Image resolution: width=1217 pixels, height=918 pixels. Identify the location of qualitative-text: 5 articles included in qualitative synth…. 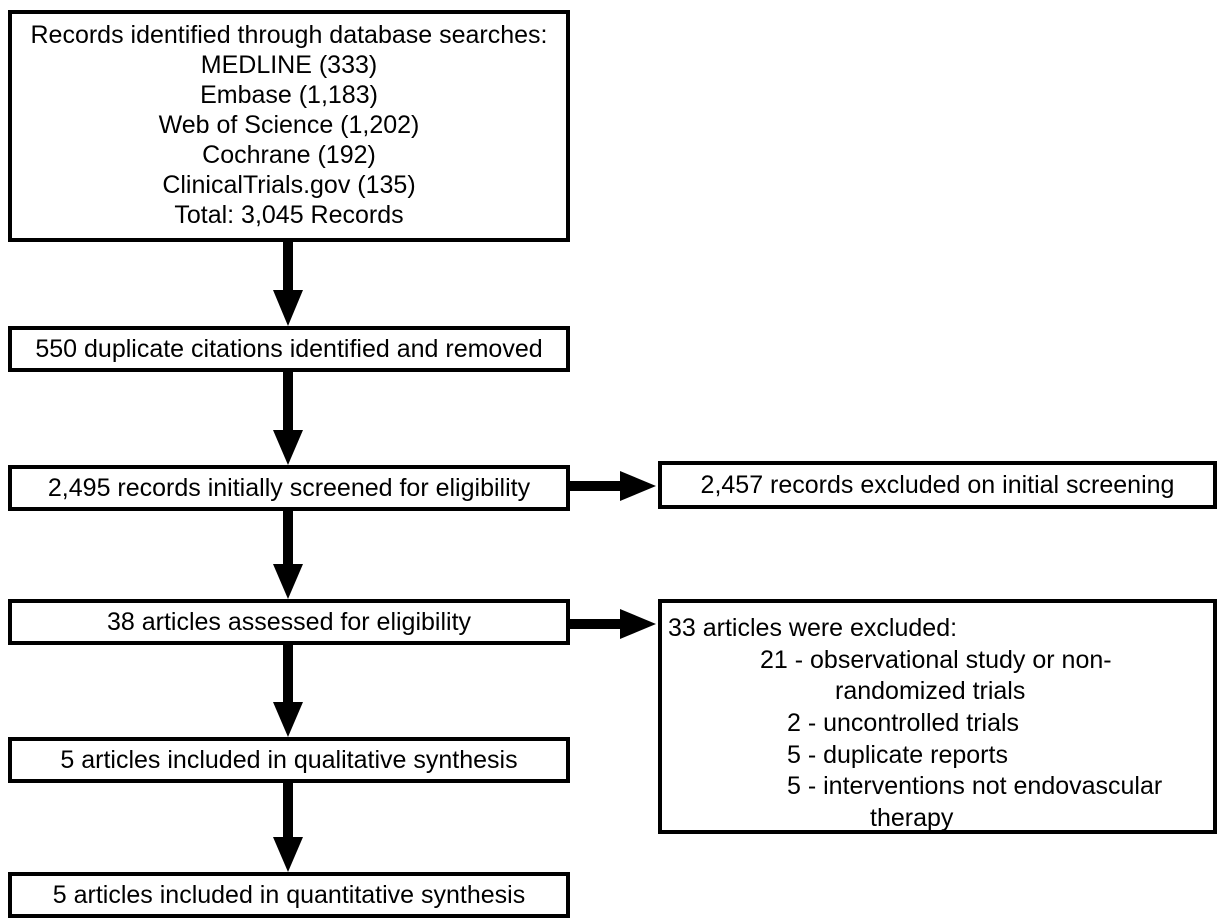
(289, 760).